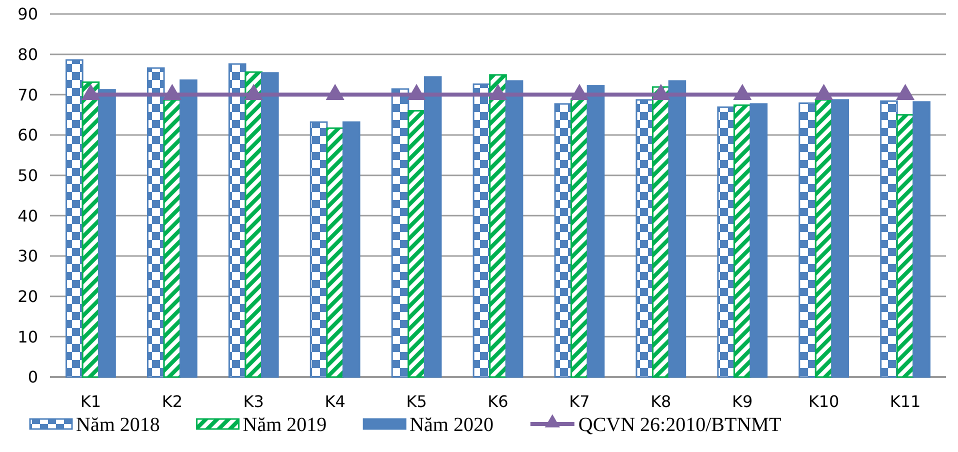  I want to click on legend-label: Năm 2018, so click(118, 425).